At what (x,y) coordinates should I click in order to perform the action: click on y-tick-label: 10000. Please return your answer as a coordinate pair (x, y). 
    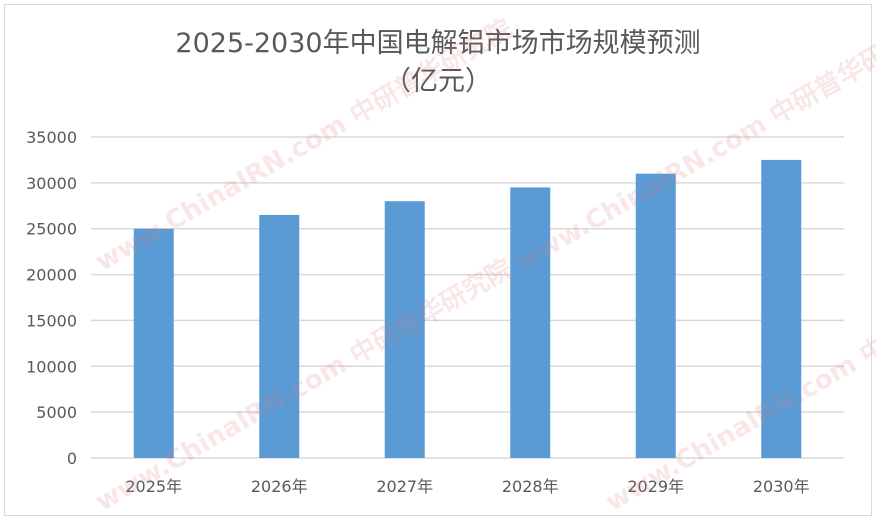
    Looking at the image, I should click on (51, 366).